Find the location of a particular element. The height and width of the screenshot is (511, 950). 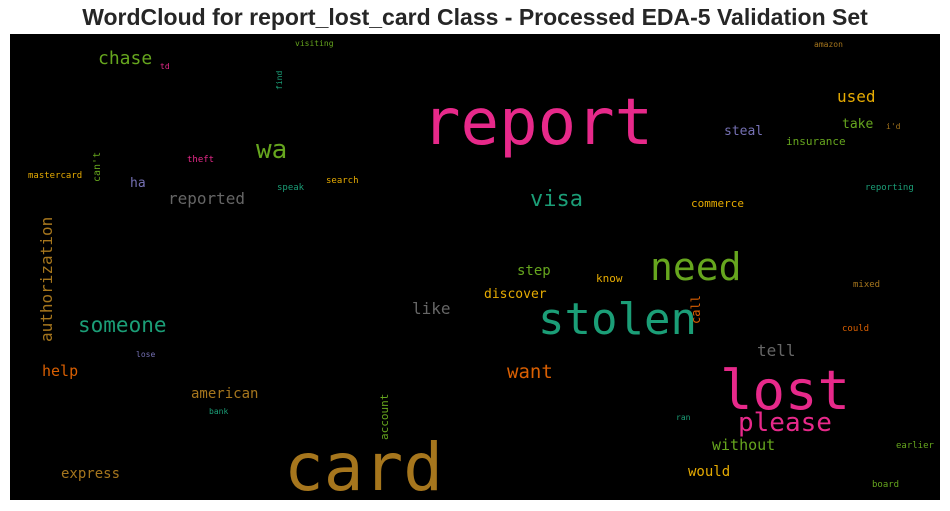

word-visa: visa is located at coordinates (556, 199).